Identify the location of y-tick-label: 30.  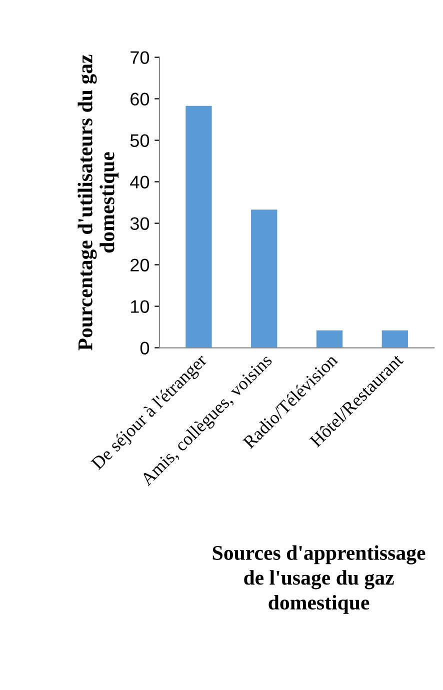
(140, 223).